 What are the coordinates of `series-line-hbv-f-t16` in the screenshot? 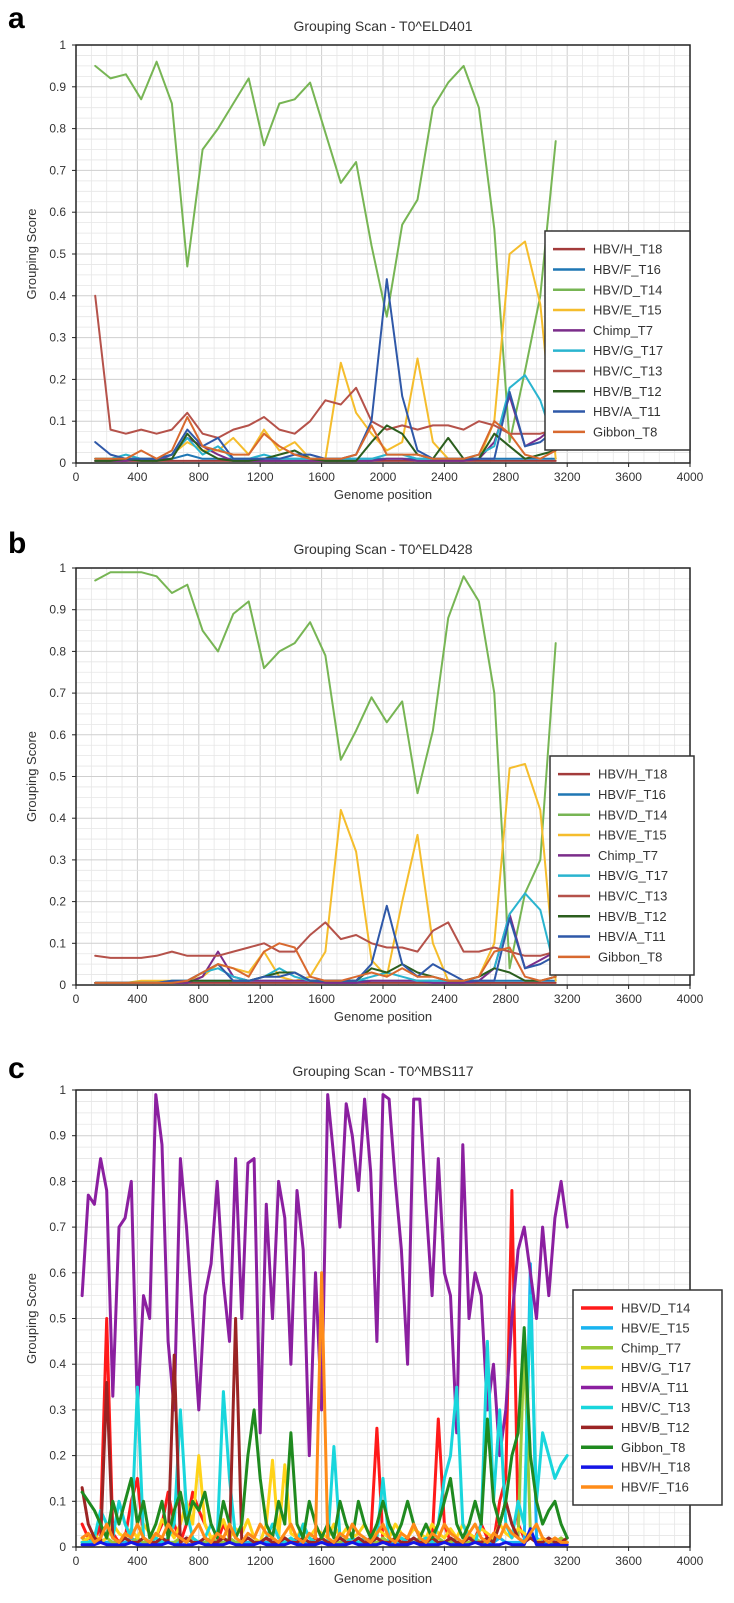 It's located at (324, 1407).